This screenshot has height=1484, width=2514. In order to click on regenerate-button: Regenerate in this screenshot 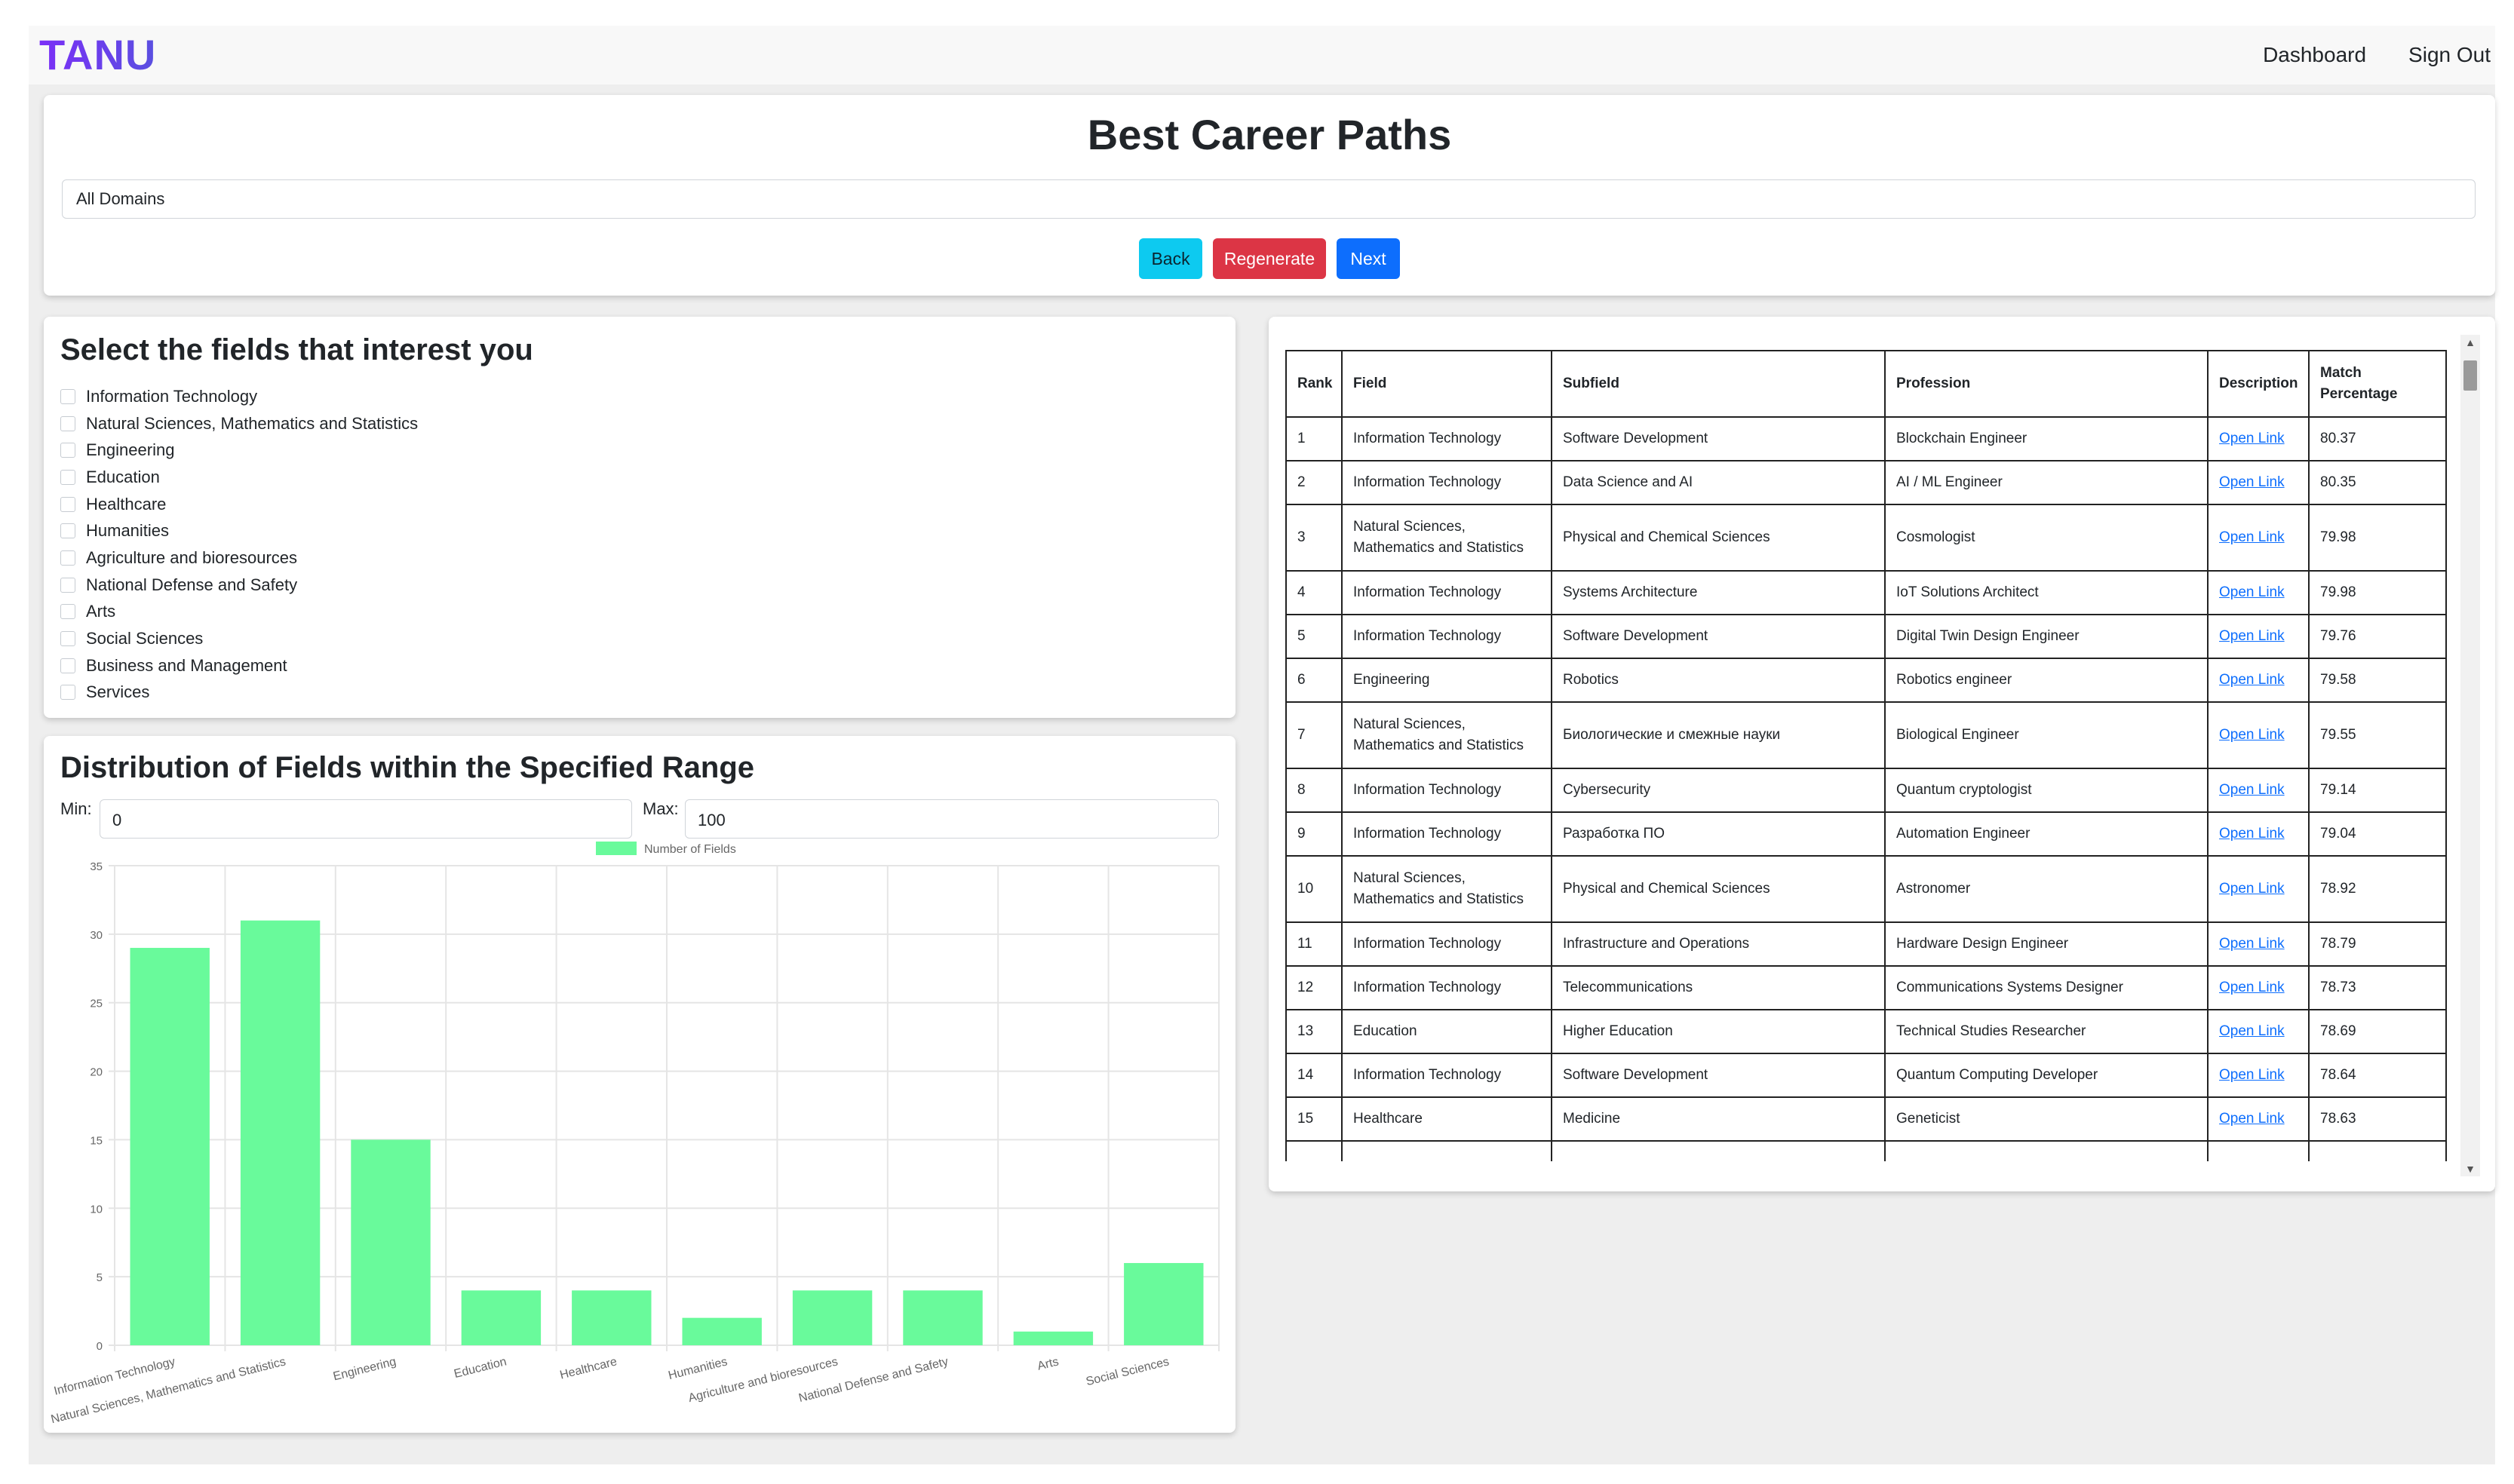, I will do `click(1269, 258)`.